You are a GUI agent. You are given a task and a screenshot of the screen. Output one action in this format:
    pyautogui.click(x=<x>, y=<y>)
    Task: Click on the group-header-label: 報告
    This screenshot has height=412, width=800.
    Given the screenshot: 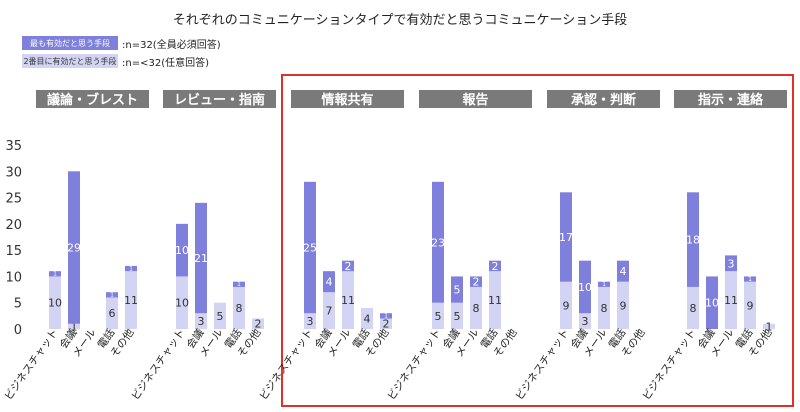 What is the action you would take?
    pyautogui.click(x=475, y=100)
    